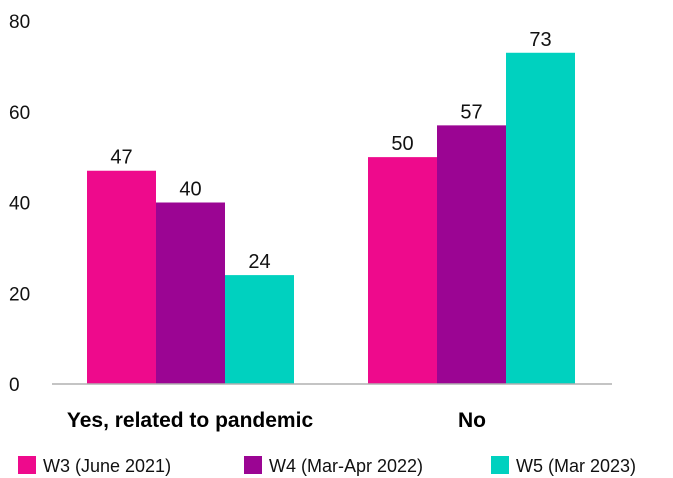 The height and width of the screenshot is (478, 673). What do you see at coordinates (576, 466) in the screenshot?
I see `legend-label: W5 (Mar 2023)` at bounding box center [576, 466].